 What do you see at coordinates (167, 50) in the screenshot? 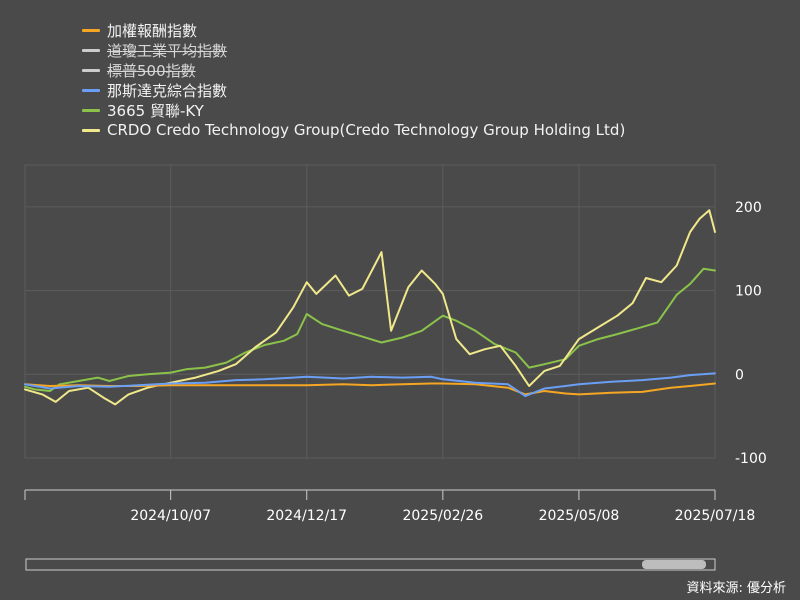
I see `legend-label: 道瓊工業平均指數` at bounding box center [167, 50].